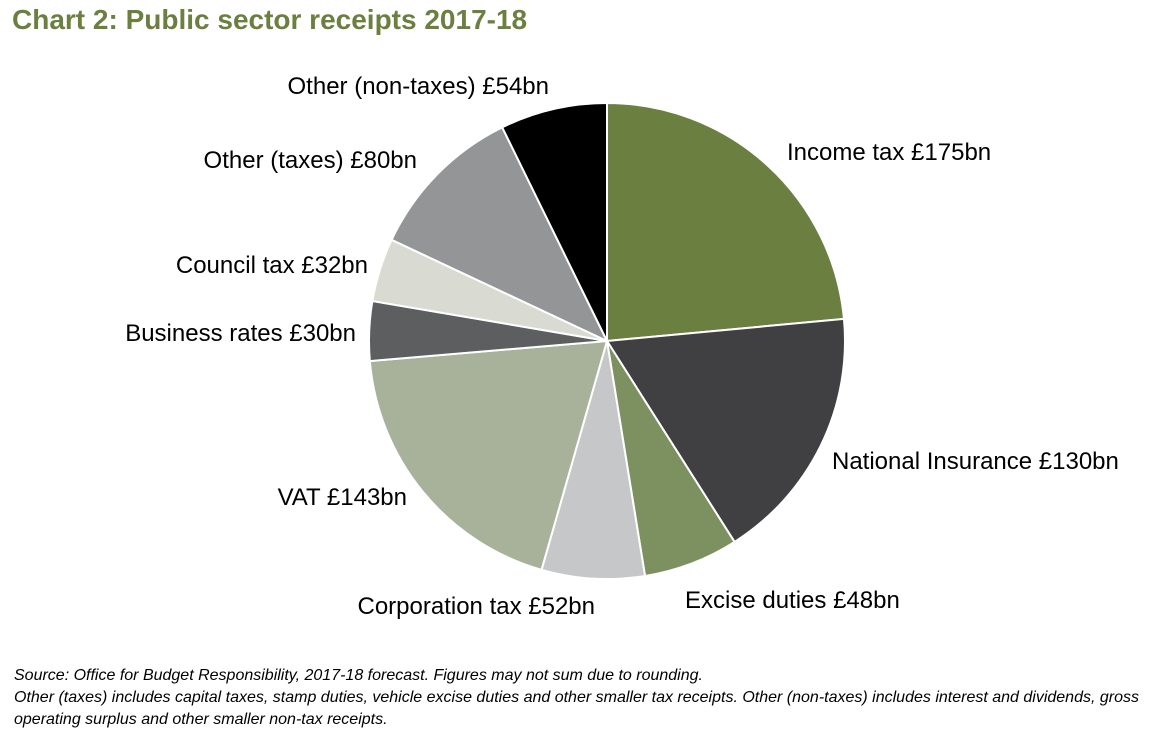  Describe the element at coordinates (889, 152) in the screenshot. I see `slice-label-income-tax: Income tax £175bn` at that location.